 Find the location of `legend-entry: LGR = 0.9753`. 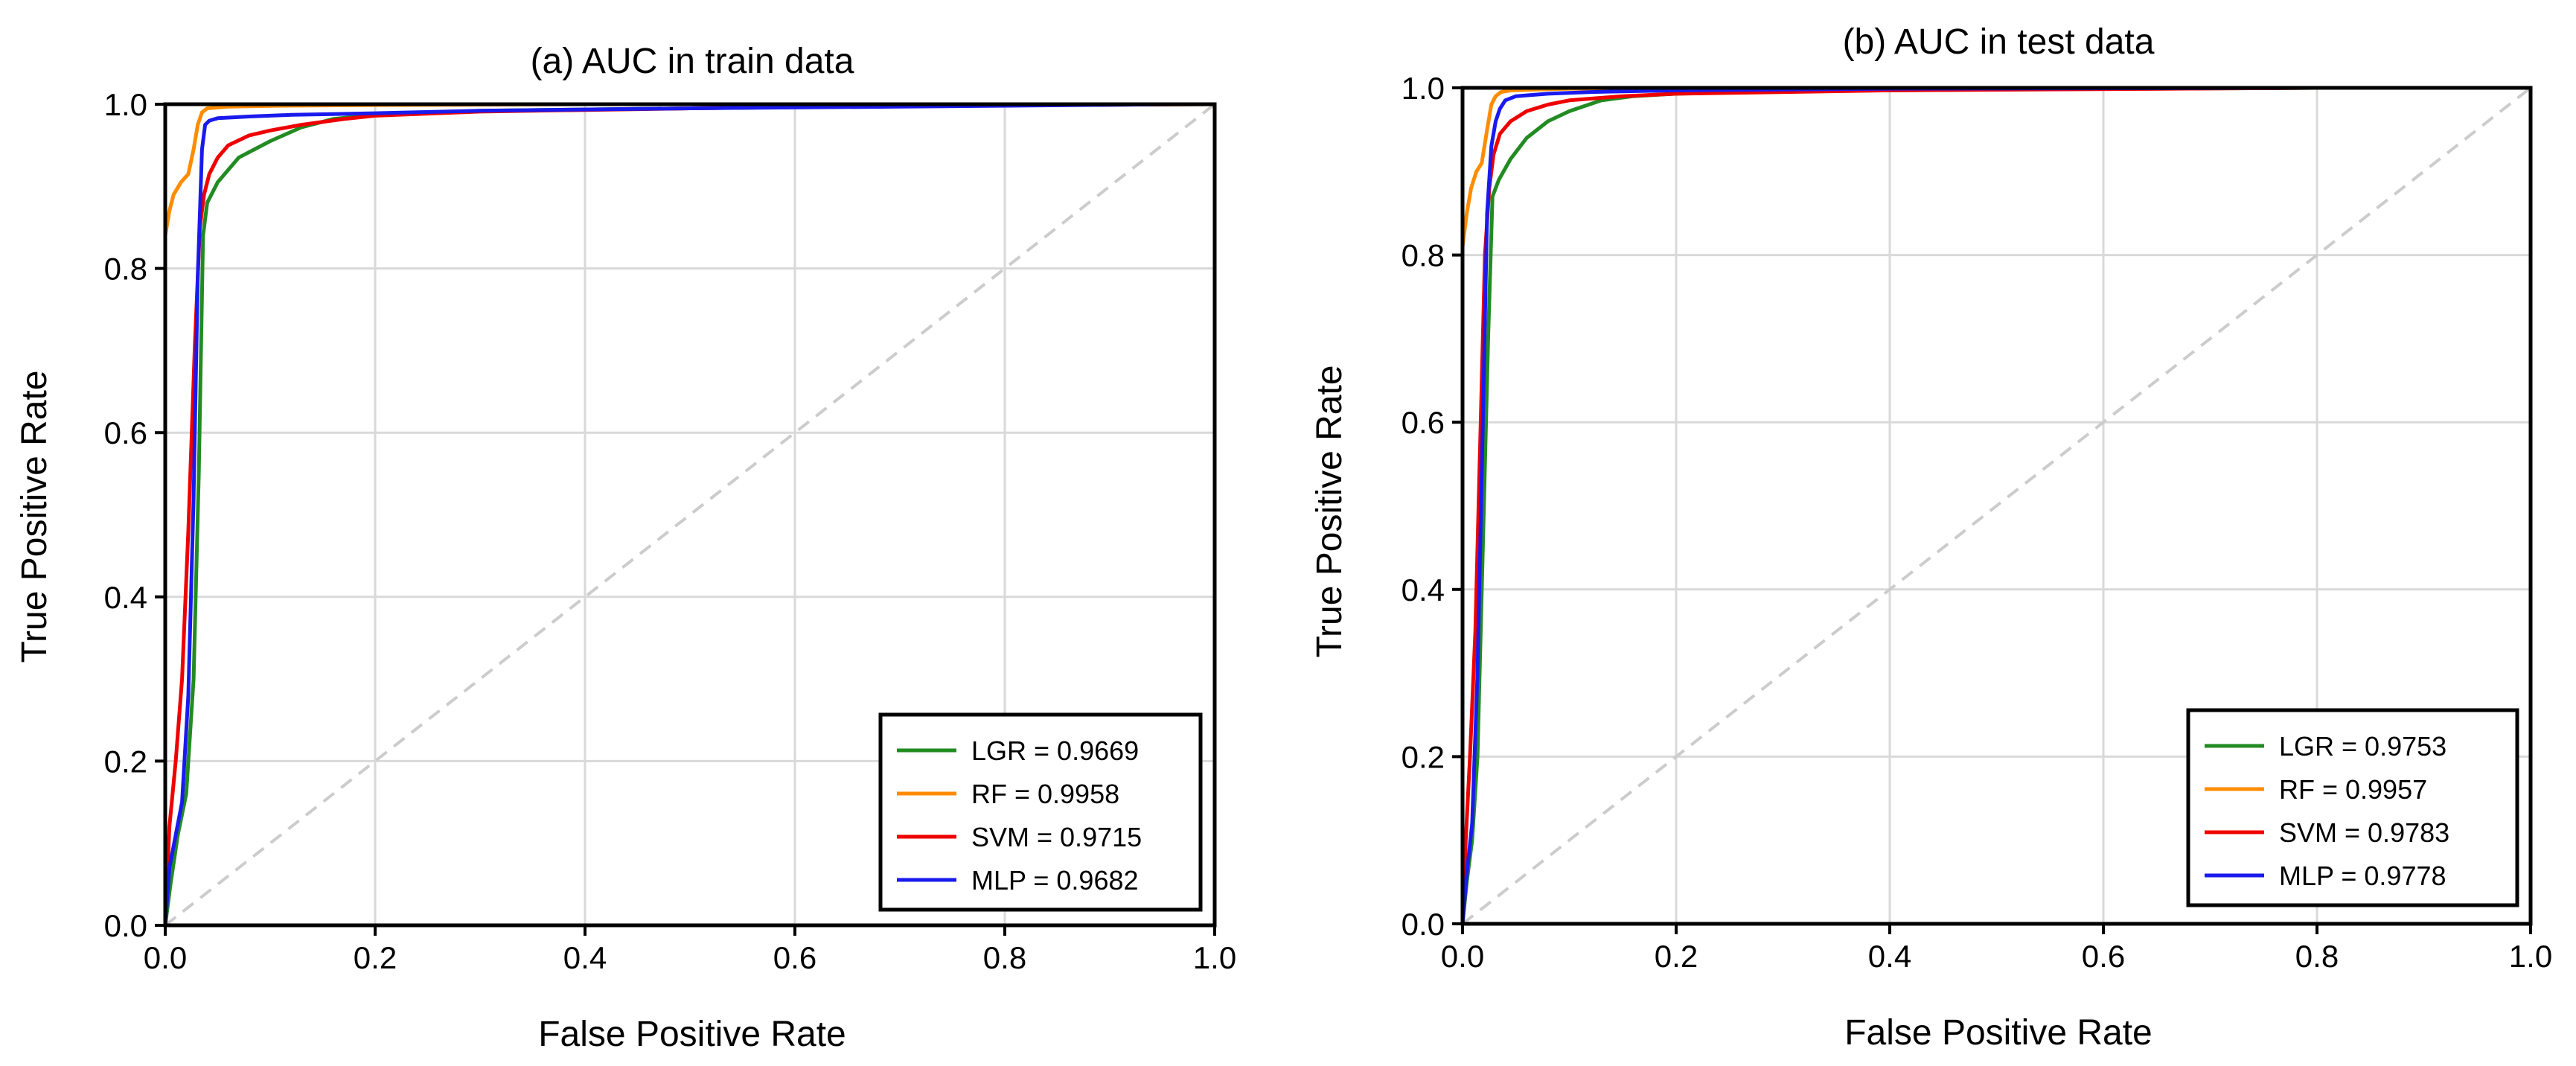

legend-entry: LGR = 0.9753 is located at coordinates (2362, 746).